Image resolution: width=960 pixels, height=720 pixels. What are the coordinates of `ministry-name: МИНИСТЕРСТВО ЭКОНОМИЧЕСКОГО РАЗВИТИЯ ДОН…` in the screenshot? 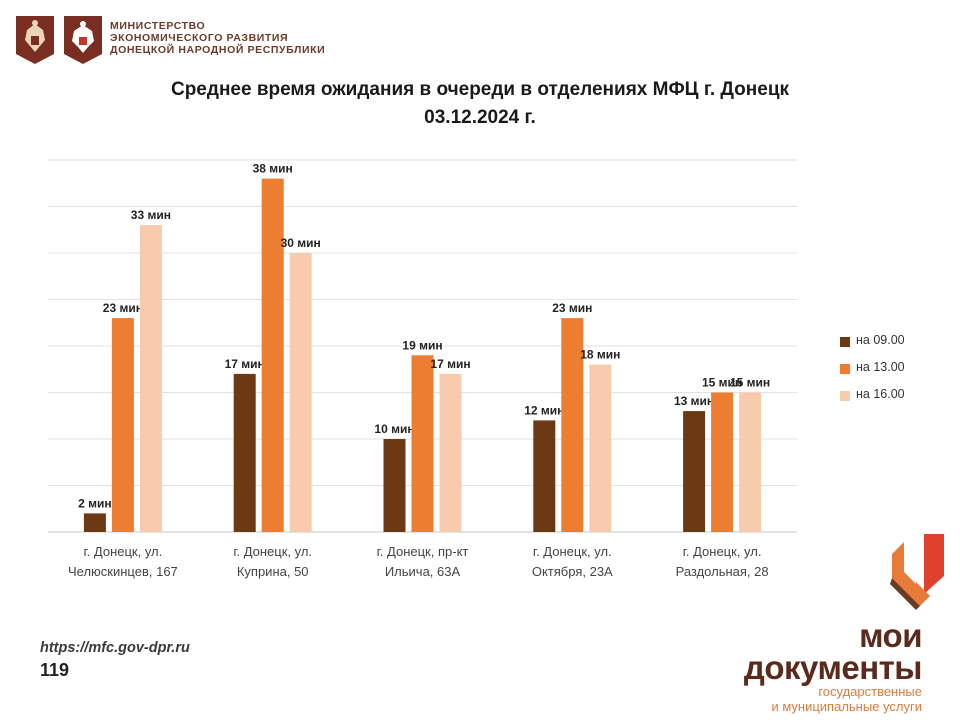 It's located at (217, 38).